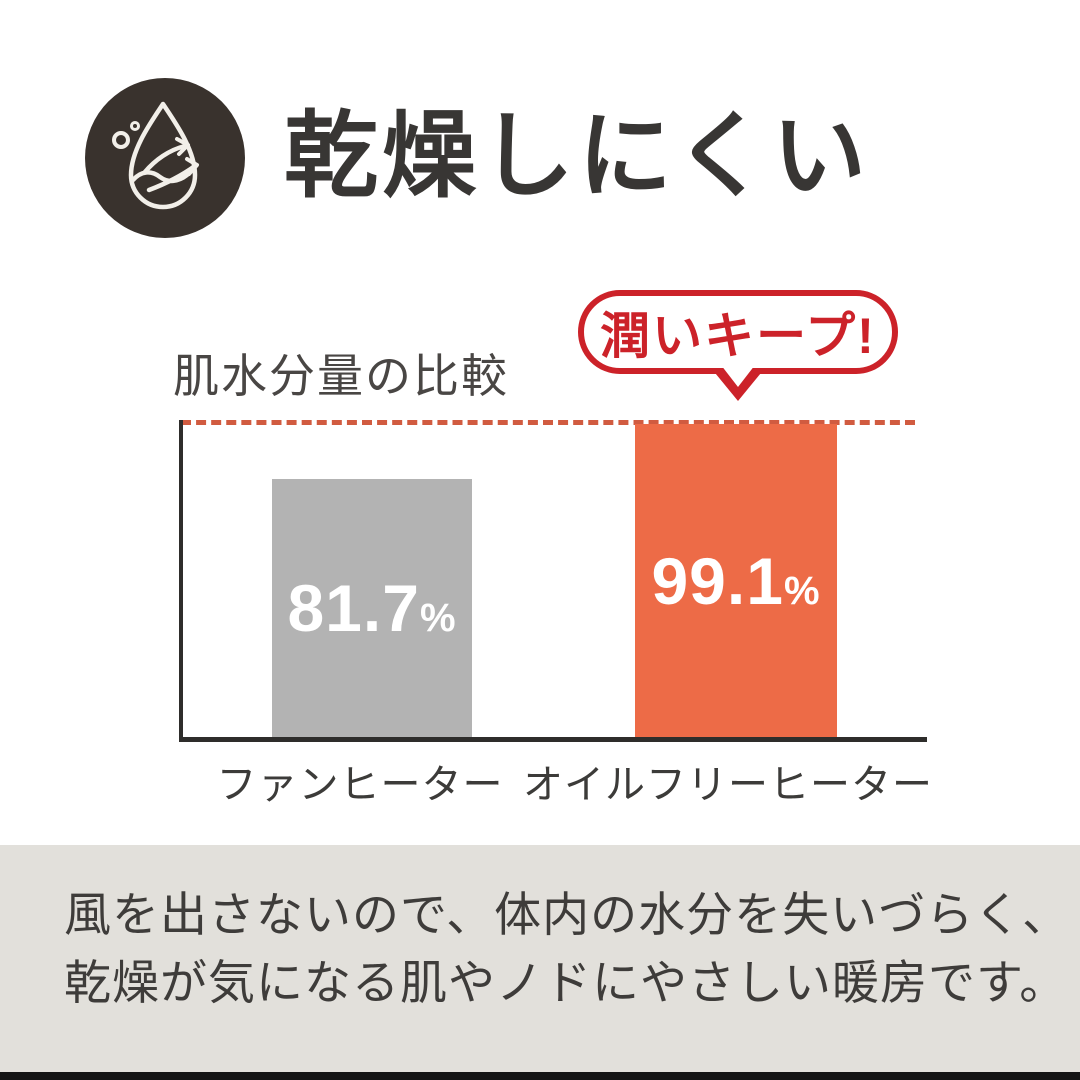  I want to click on callout-label: 潤いキープ!, so click(738, 336).